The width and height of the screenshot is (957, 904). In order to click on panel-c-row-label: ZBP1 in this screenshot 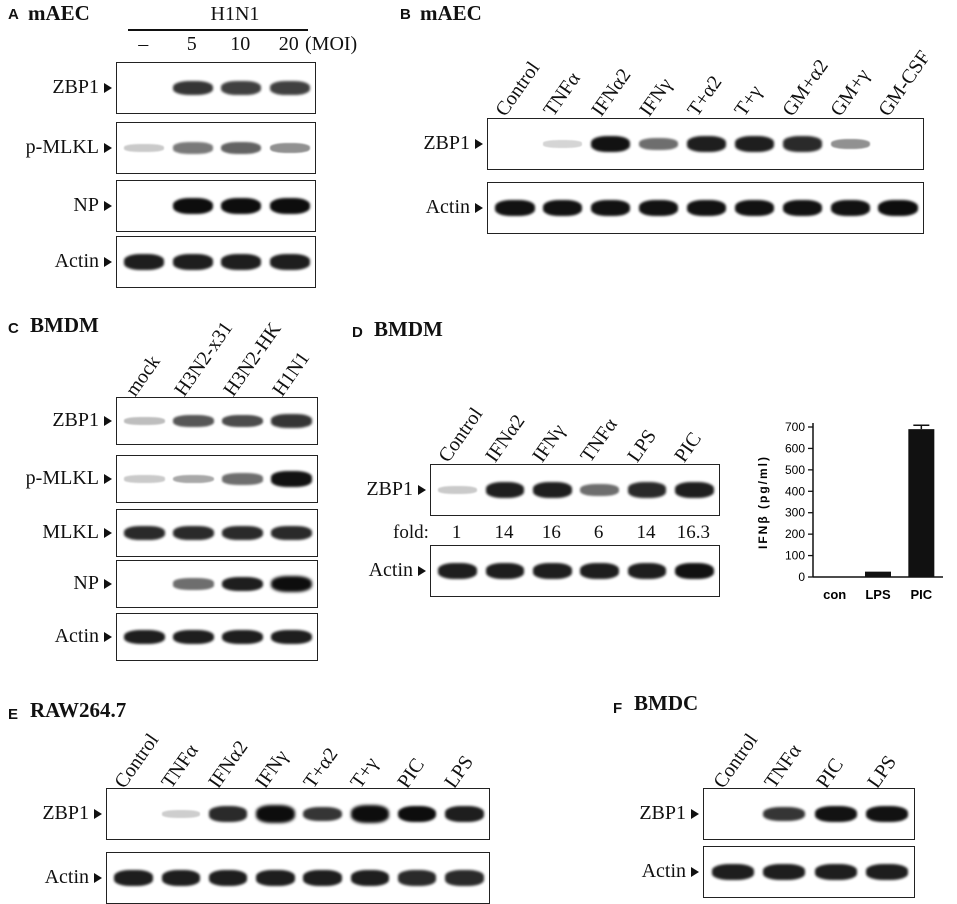, I will do `click(56, 420)`.